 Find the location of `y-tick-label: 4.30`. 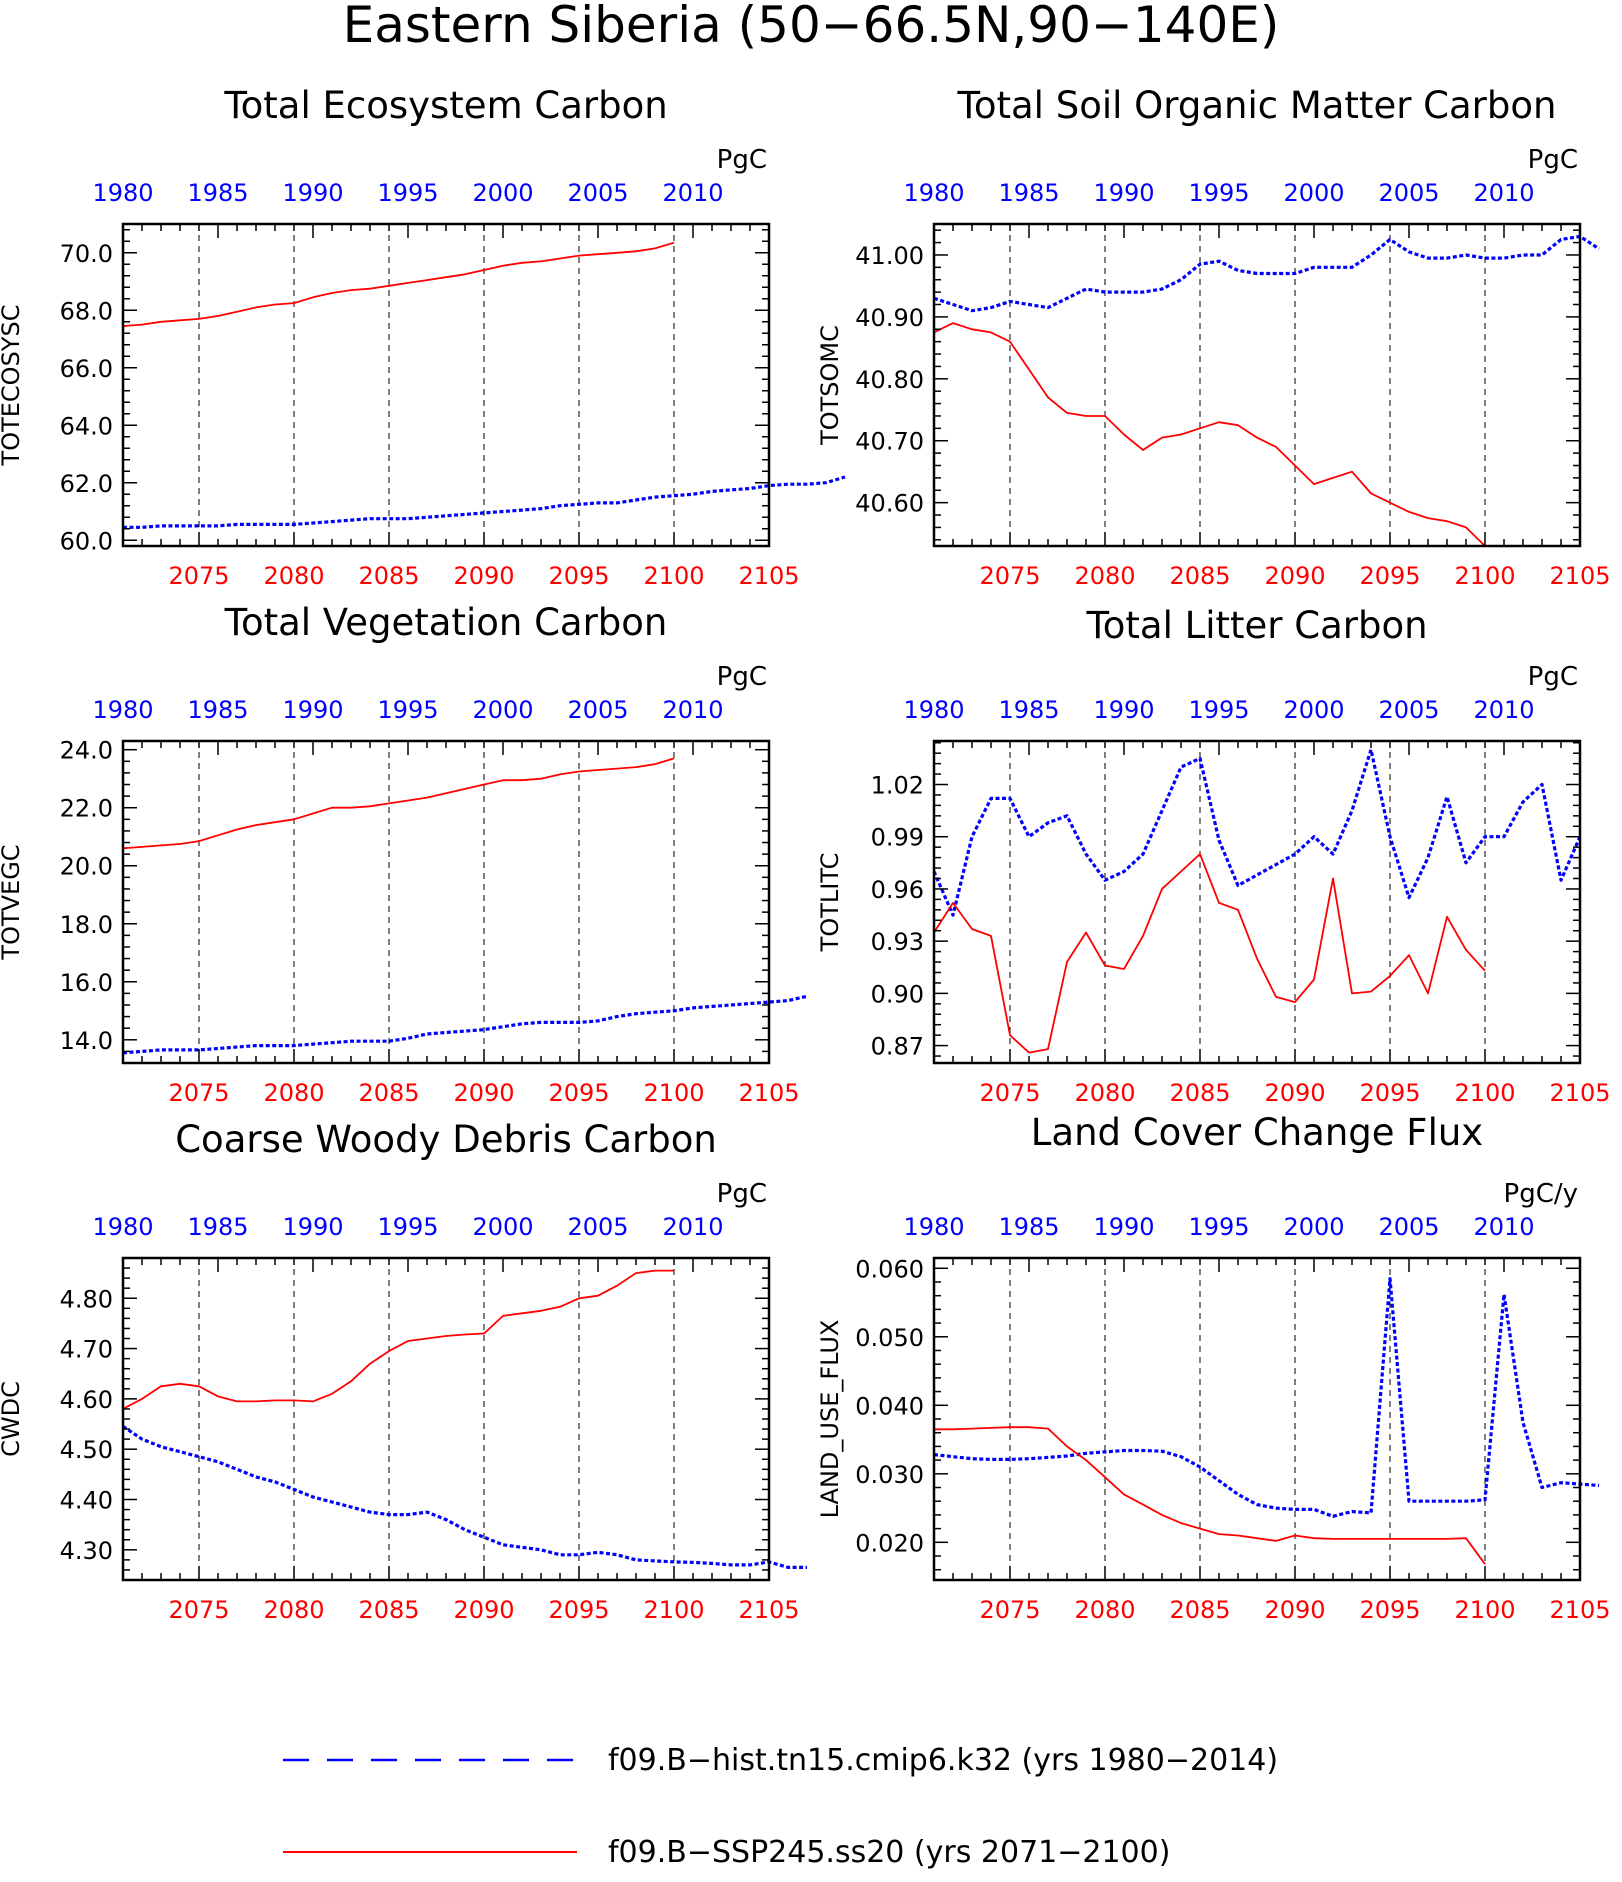

y-tick-label: 4.30 is located at coordinates (86, 1551).